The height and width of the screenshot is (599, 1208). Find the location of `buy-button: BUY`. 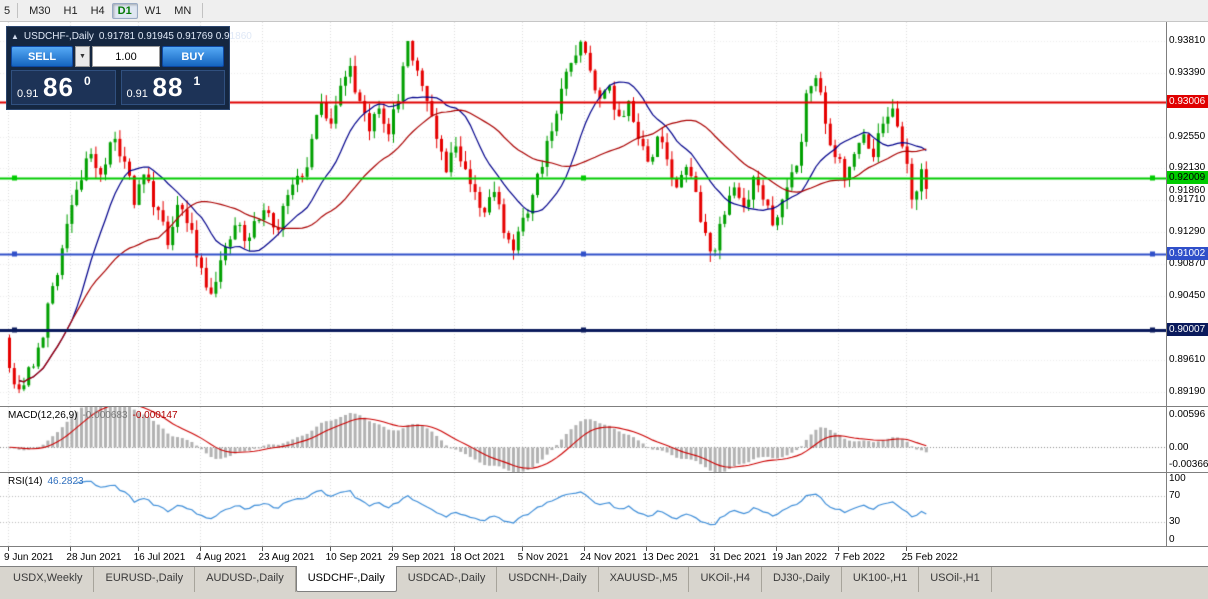

buy-button: BUY is located at coordinates (193, 56).